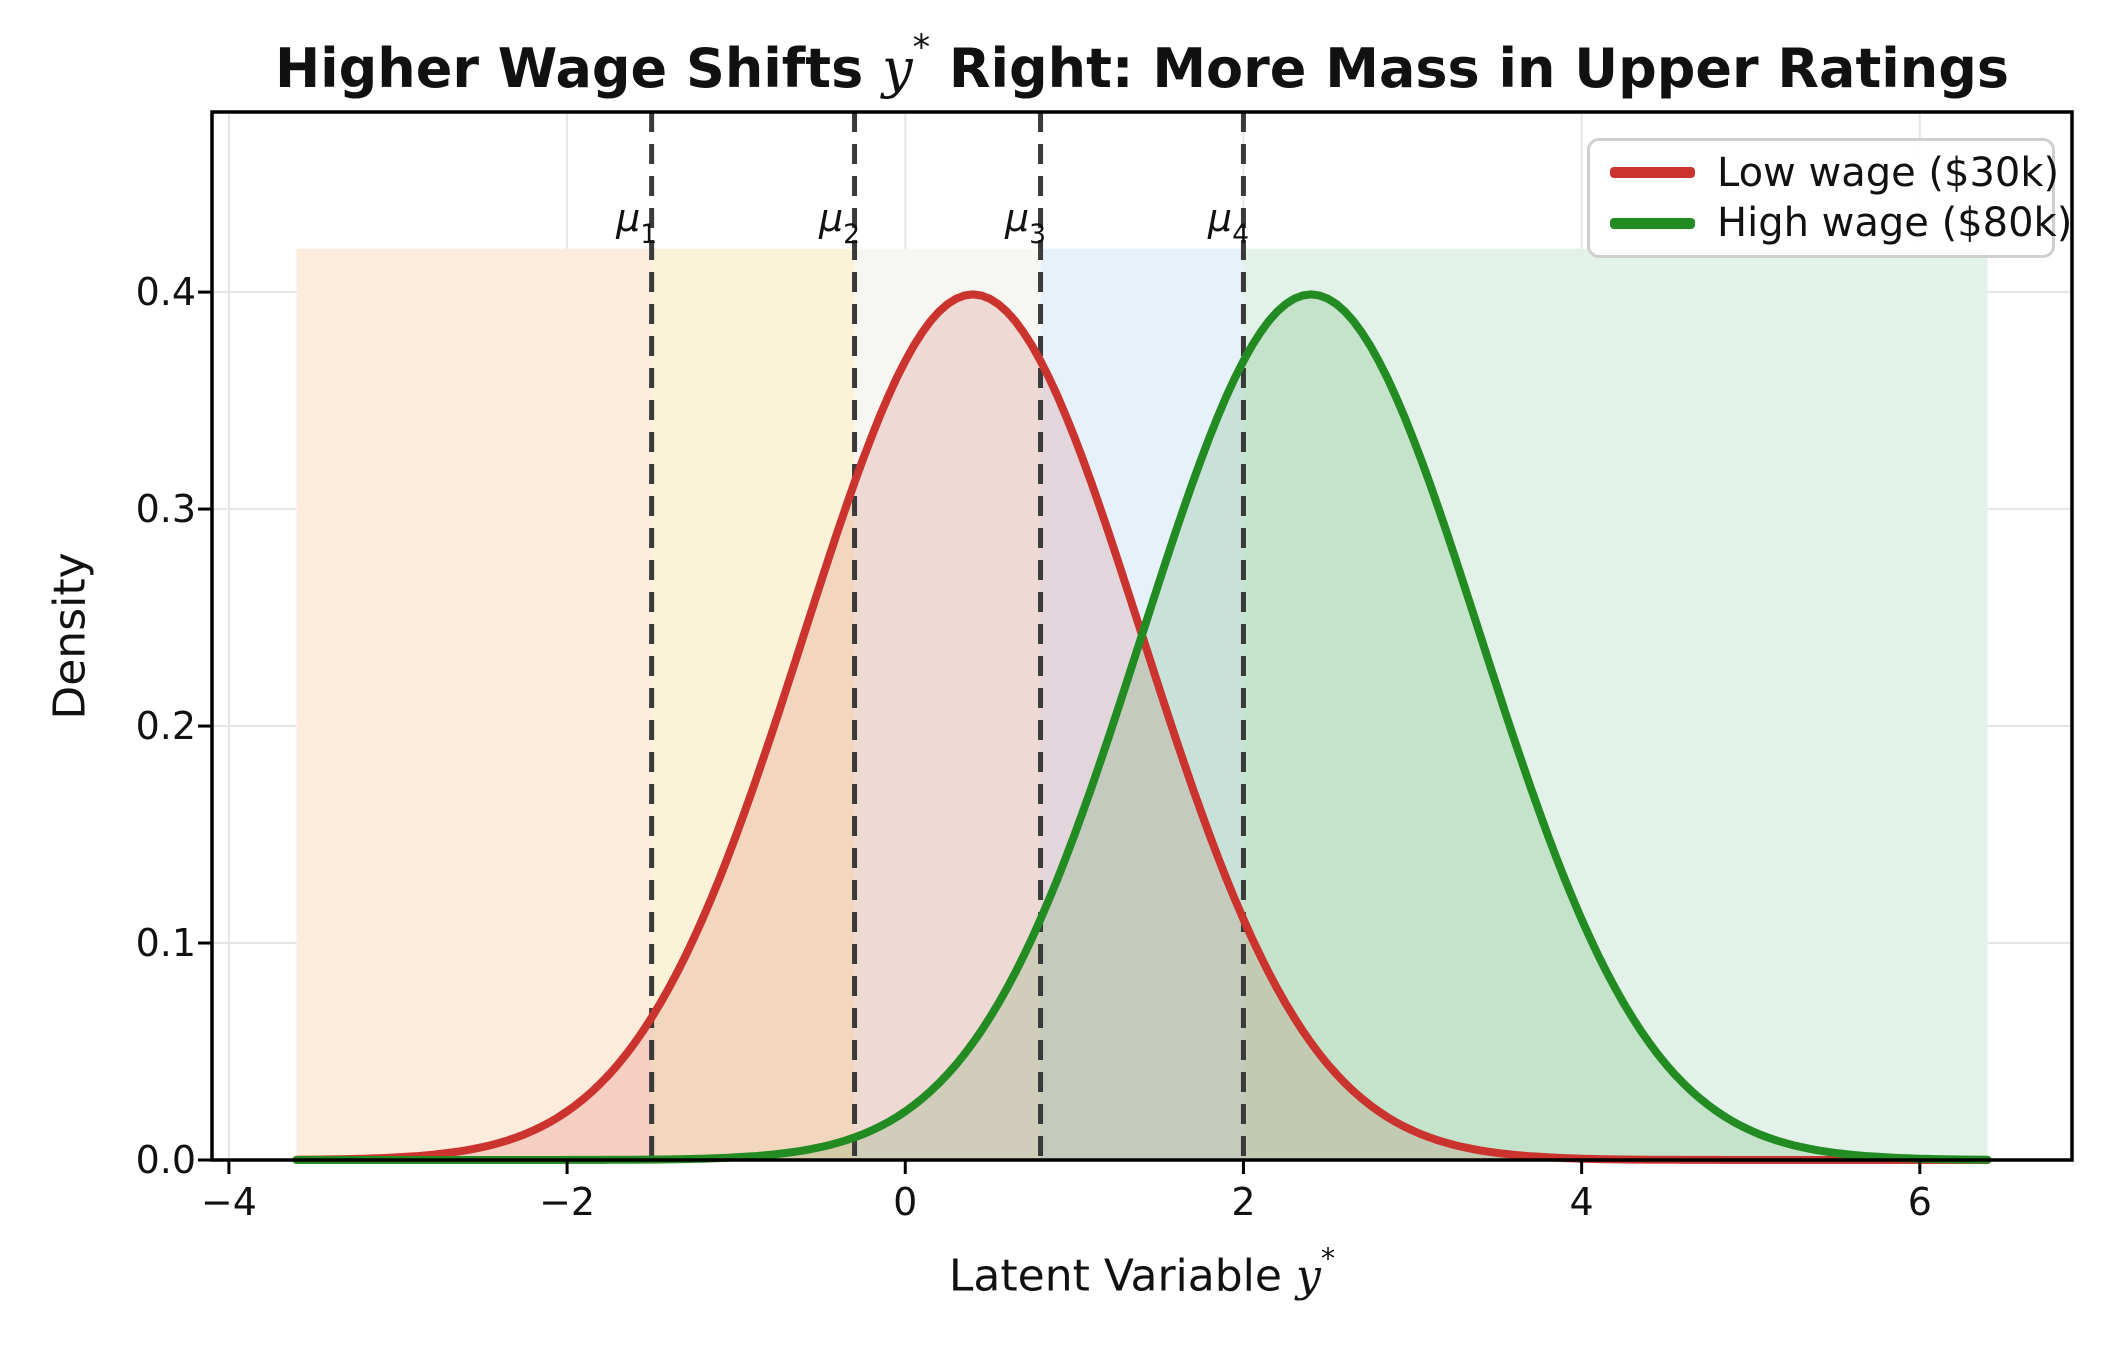  Describe the element at coordinates (70, 636) in the screenshot. I see `y-axis-label: Density` at that location.